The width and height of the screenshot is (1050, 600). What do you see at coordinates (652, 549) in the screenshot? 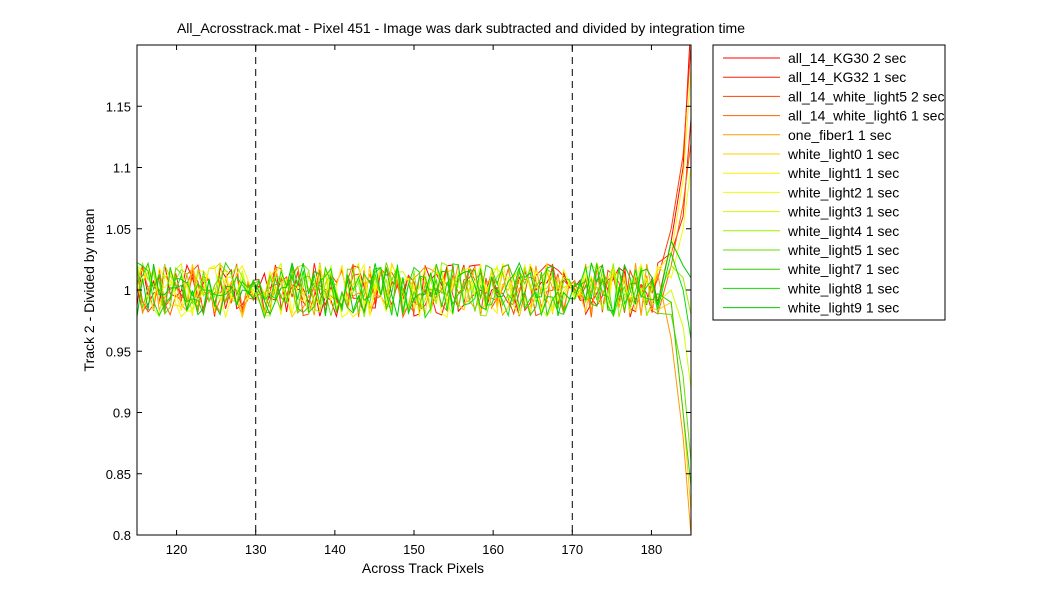
I see `x-tick-label: 180` at bounding box center [652, 549].